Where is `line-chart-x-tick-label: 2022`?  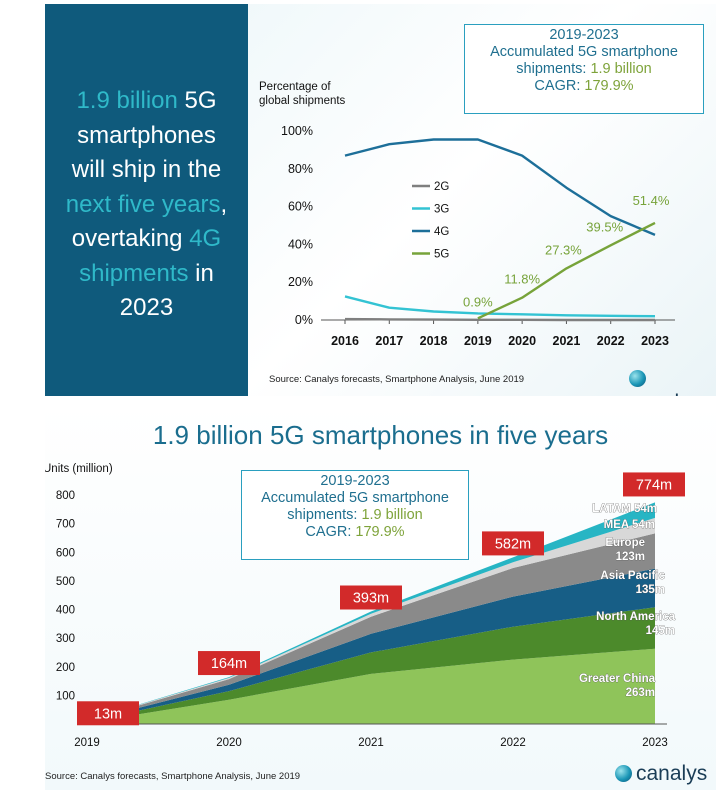
line-chart-x-tick-label: 2022 is located at coordinates (611, 341).